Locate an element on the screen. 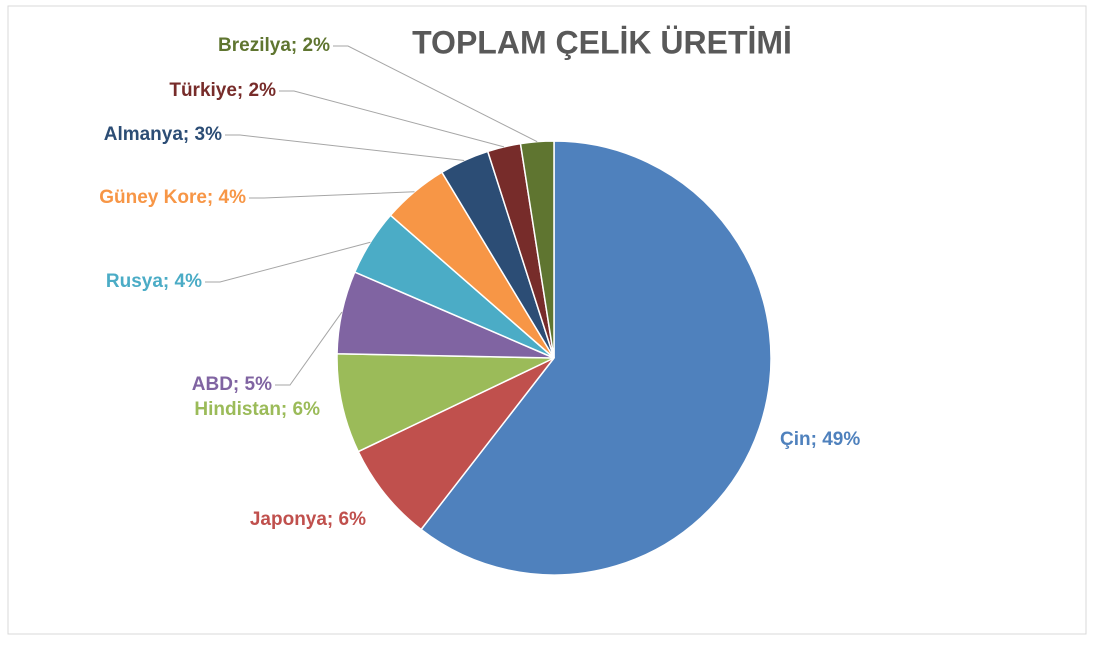 The height and width of the screenshot is (646, 1094). data-label: ABD; 5% is located at coordinates (232, 384).